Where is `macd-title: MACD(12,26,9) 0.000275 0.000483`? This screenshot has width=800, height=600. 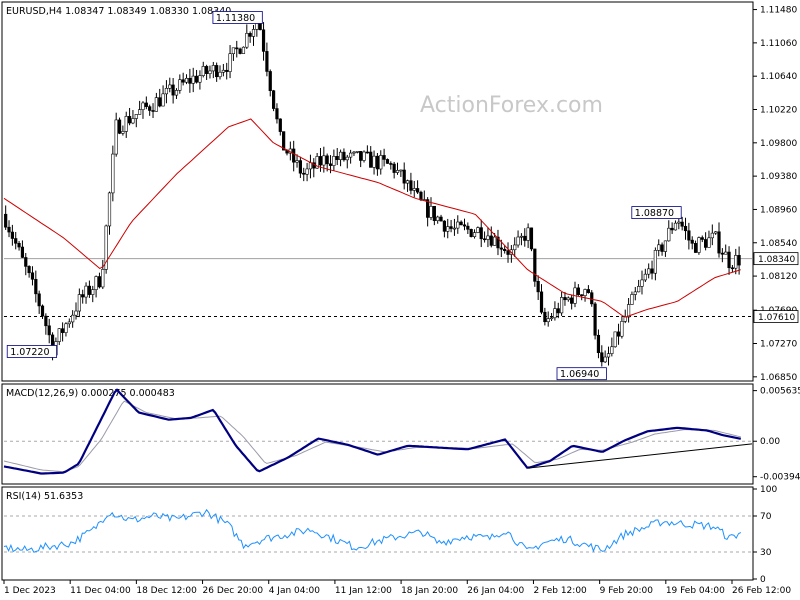
macd-title: MACD(12,26,9) 0.000275 0.000483 is located at coordinates (90, 393).